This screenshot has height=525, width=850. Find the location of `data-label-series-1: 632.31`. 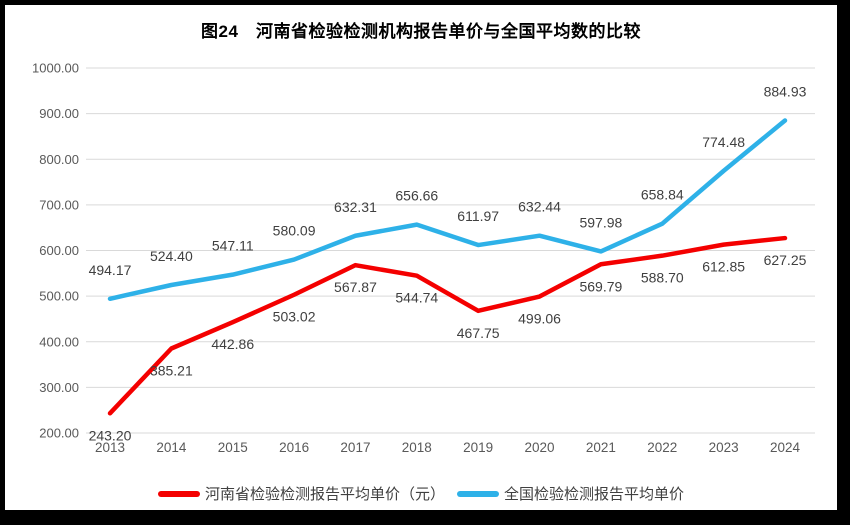

data-label-series-1: 632.31 is located at coordinates (355, 207).